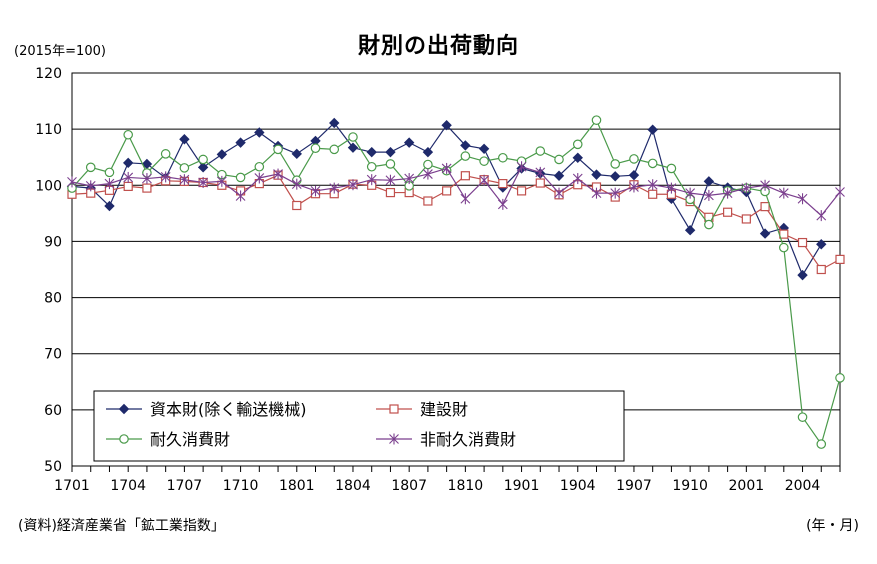 This screenshot has height=564, width=877. What do you see at coordinates (53, 242) in the screenshot?
I see `y-tick-label: 90` at bounding box center [53, 242].